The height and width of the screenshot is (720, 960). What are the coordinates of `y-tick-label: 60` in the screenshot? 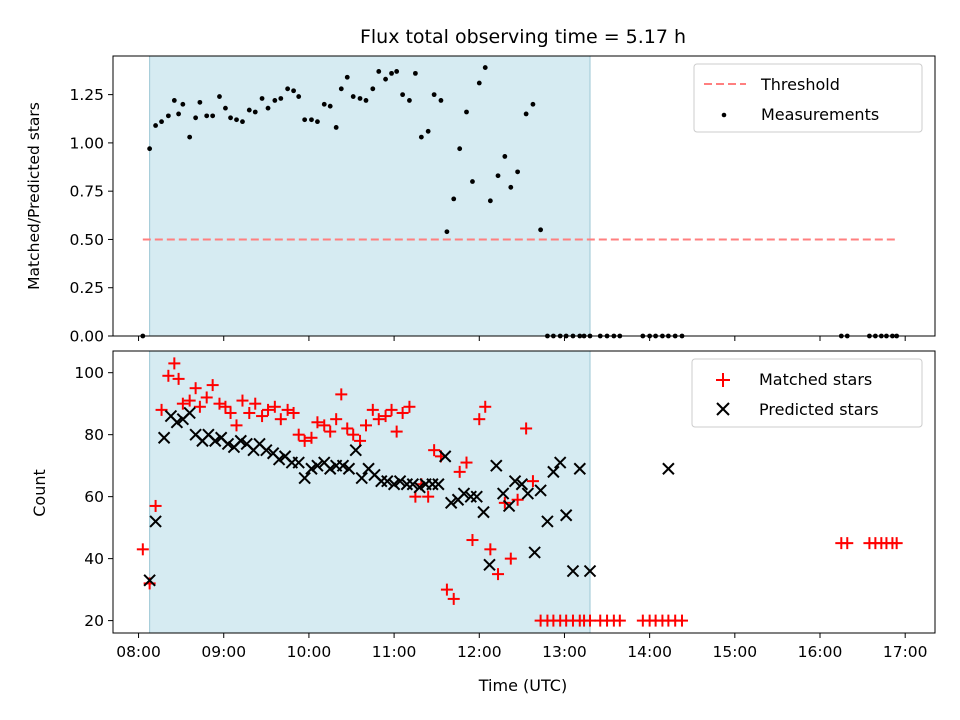 It's located at (94, 497).